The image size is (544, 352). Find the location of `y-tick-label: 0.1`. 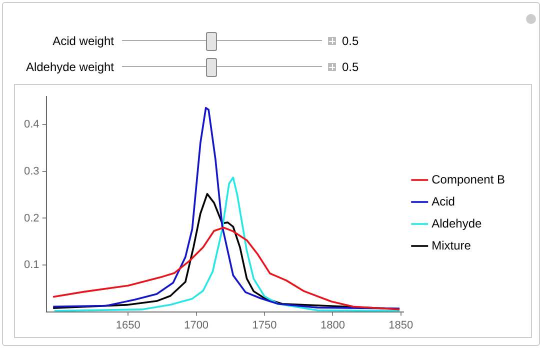

y-tick-label: 0.1 is located at coordinates (32, 265).